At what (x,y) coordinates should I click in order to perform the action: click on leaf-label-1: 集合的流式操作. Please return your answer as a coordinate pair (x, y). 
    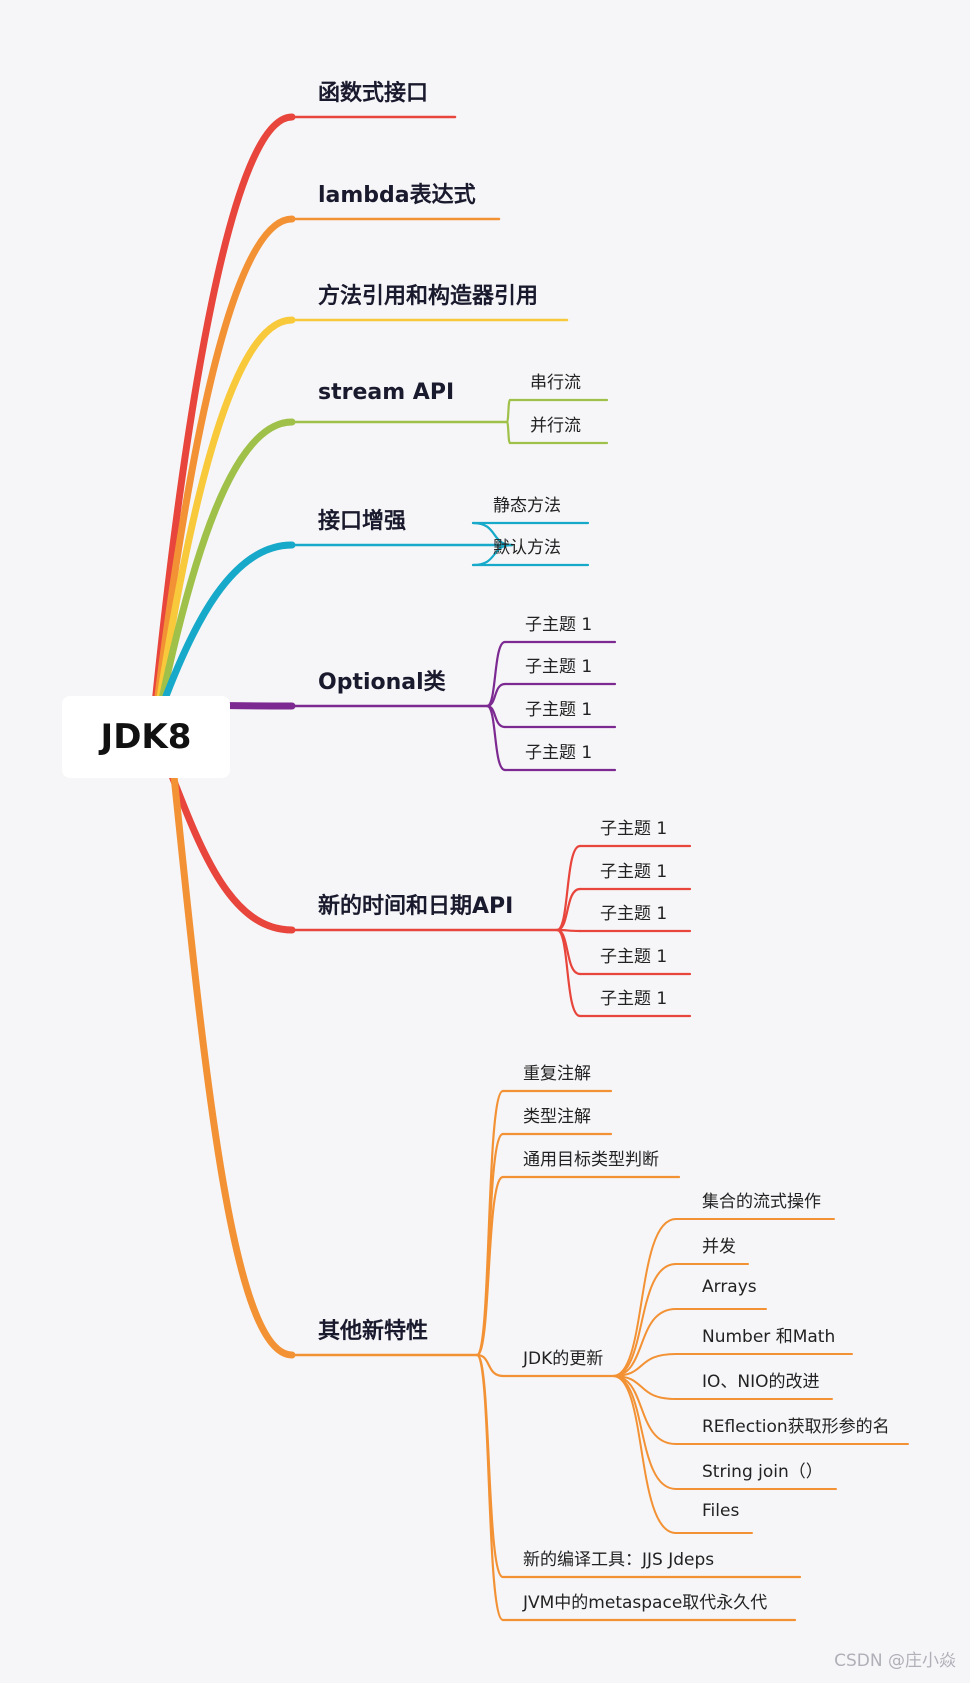
    Looking at the image, I should click on (761, 1202).